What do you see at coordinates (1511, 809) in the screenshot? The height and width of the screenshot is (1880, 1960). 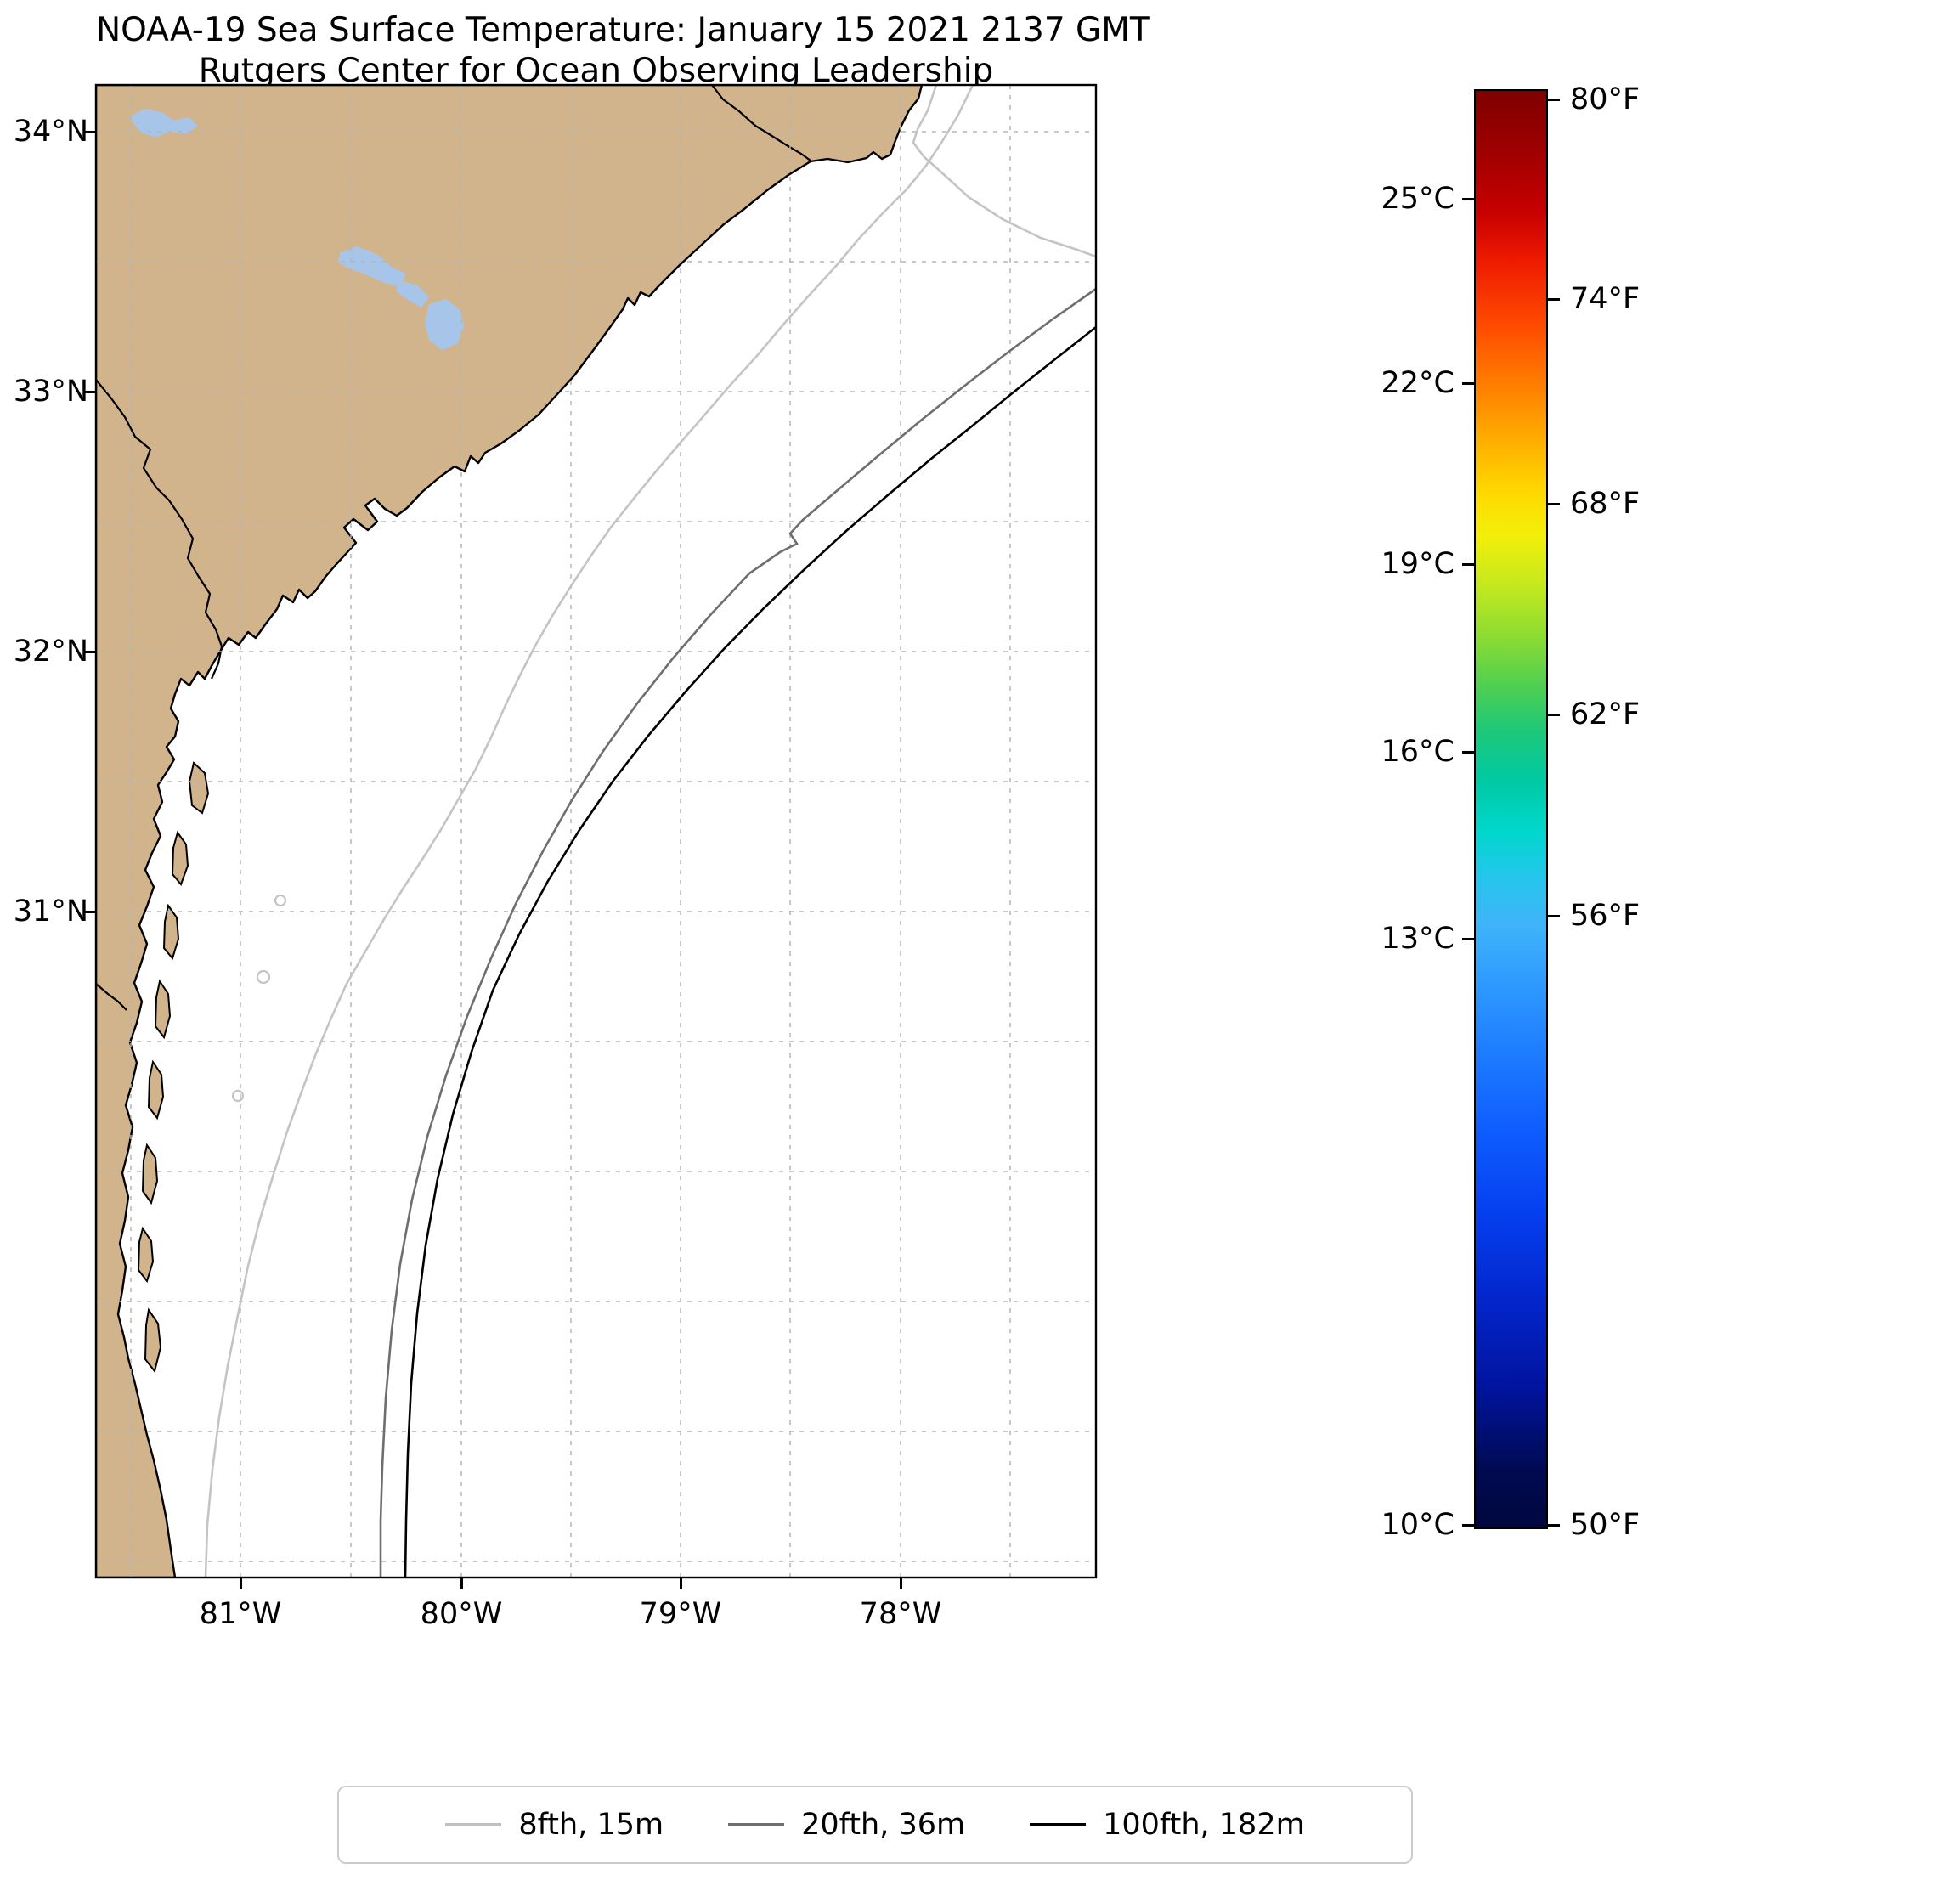 I see `colorbar-gradient` at bounding box center [1511, 809].